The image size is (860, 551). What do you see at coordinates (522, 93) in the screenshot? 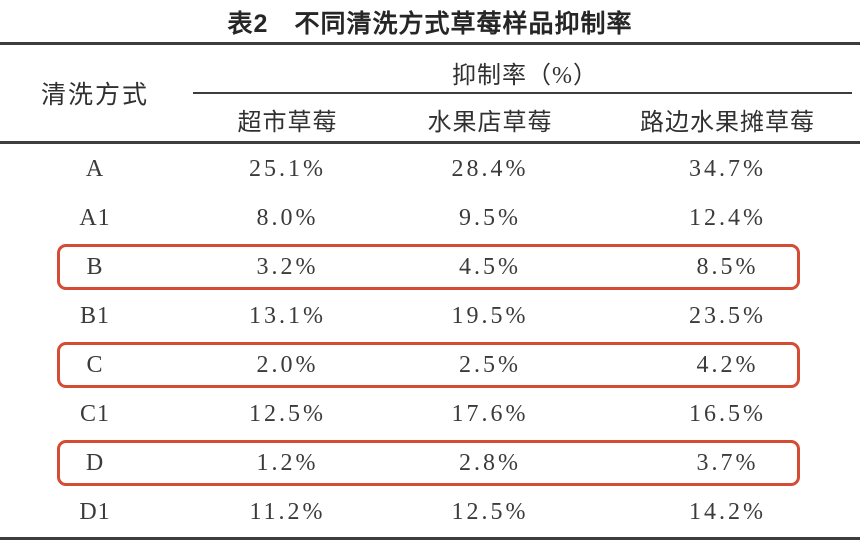
I see `span-header-rule` at bounding box center [522, 93].